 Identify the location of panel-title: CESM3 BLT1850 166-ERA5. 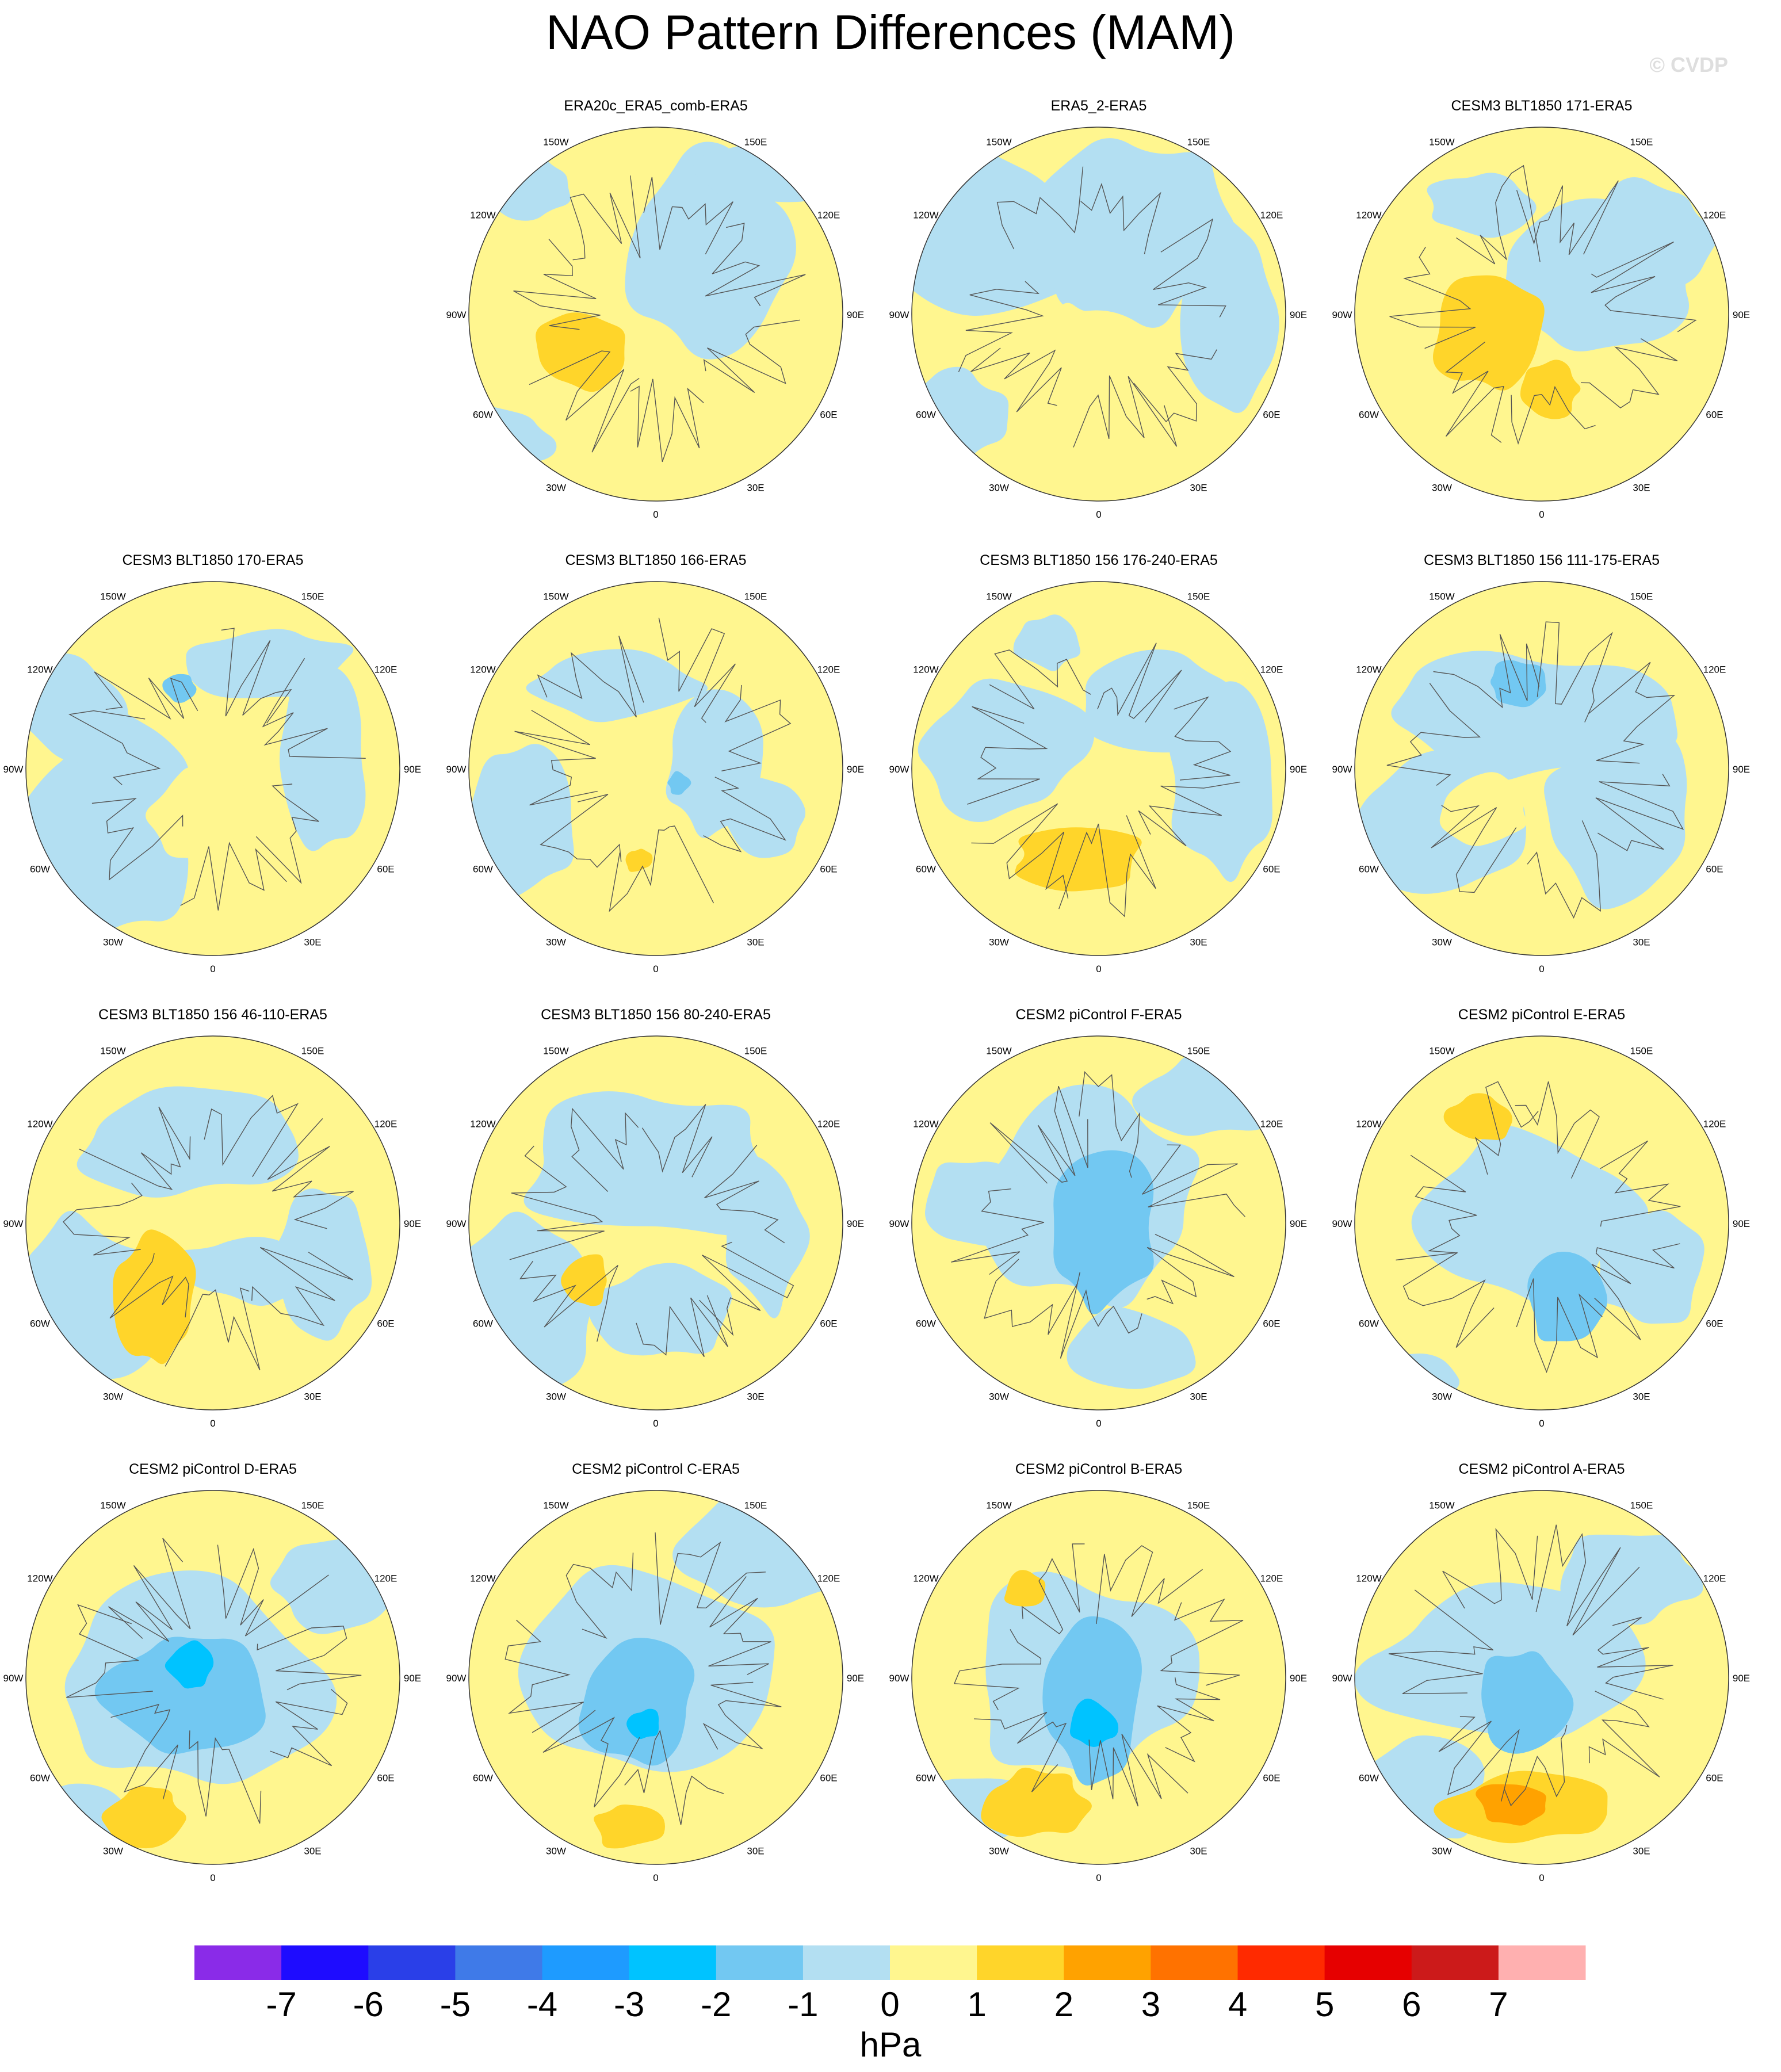
(656, 560).